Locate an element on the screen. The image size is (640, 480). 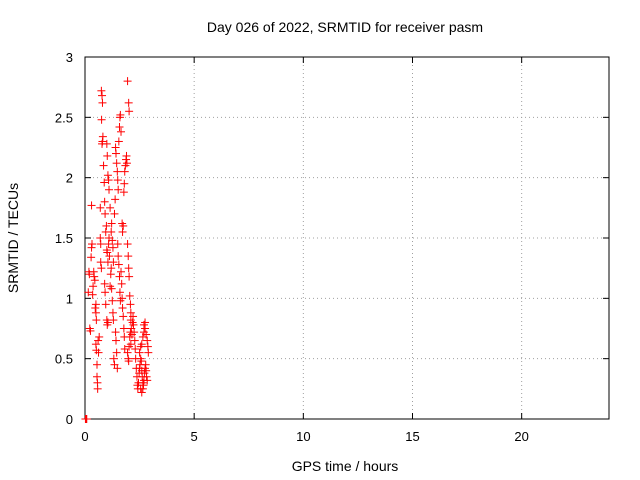
x-tick-label: 10 is located at coordinates (303, 436).